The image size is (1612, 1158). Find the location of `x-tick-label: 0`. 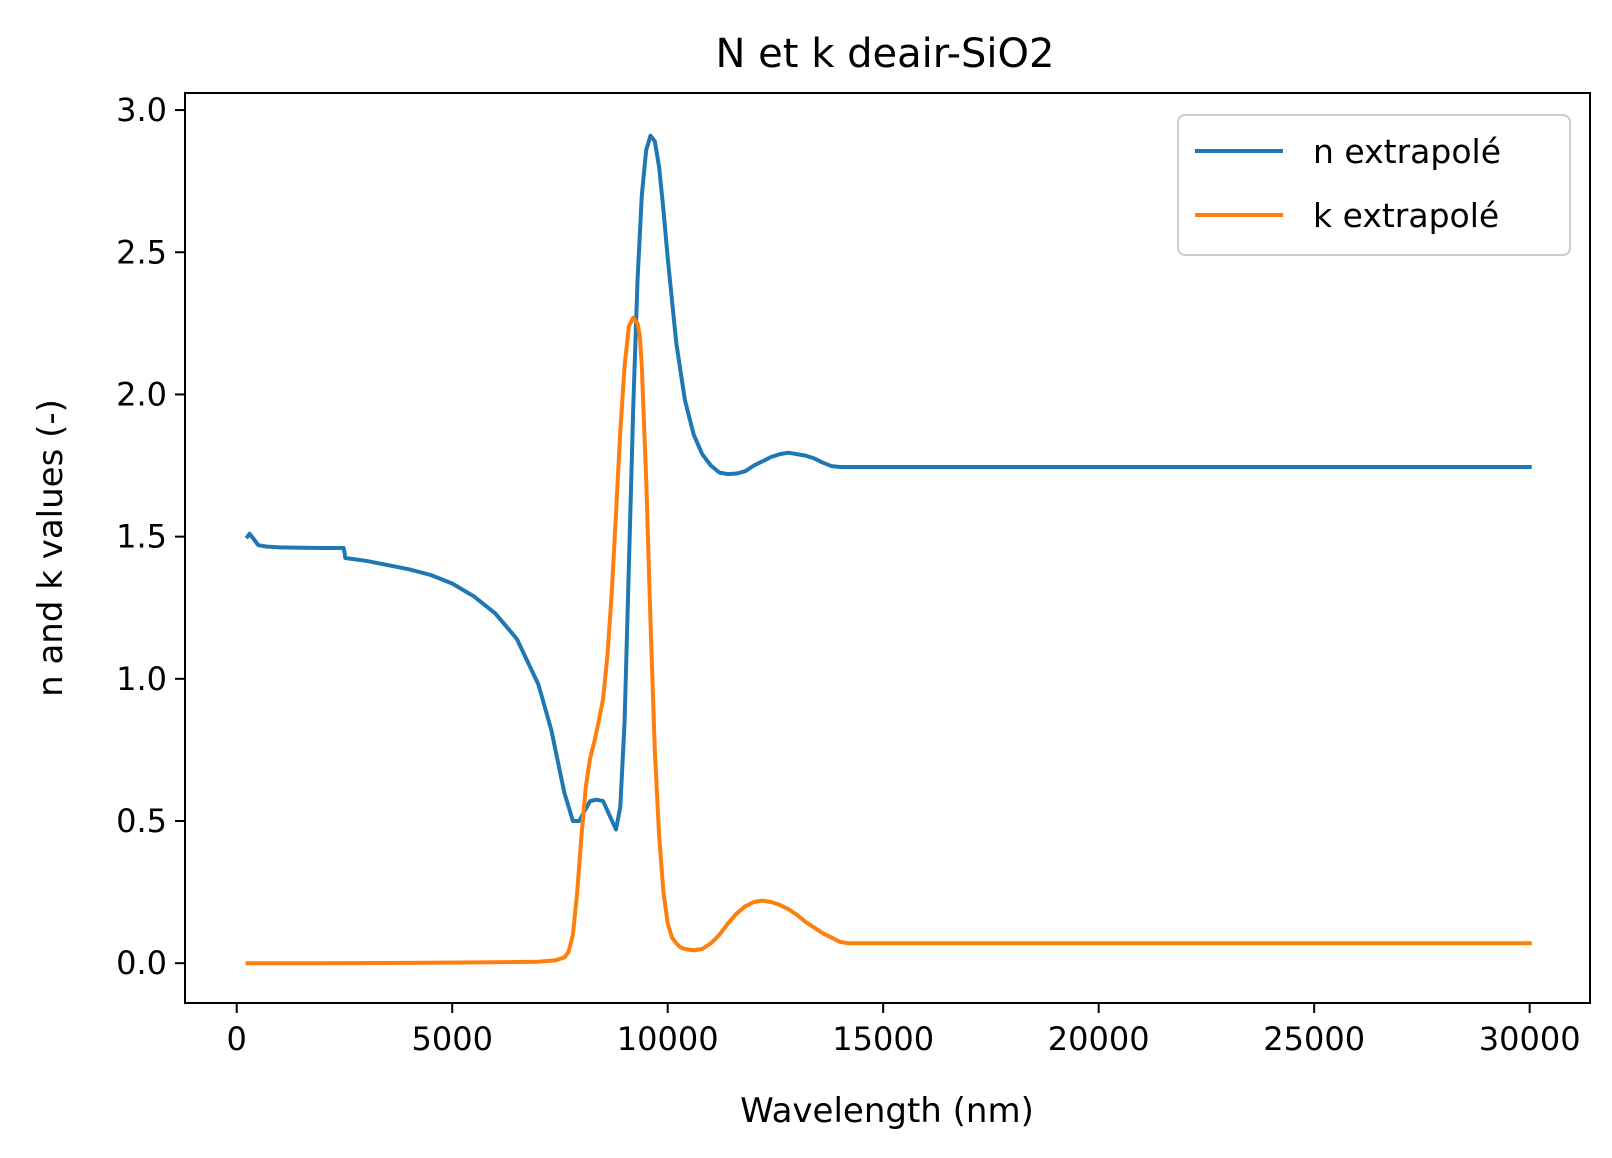

x-tick-label: 0 is located at coordinates (237, 1039).